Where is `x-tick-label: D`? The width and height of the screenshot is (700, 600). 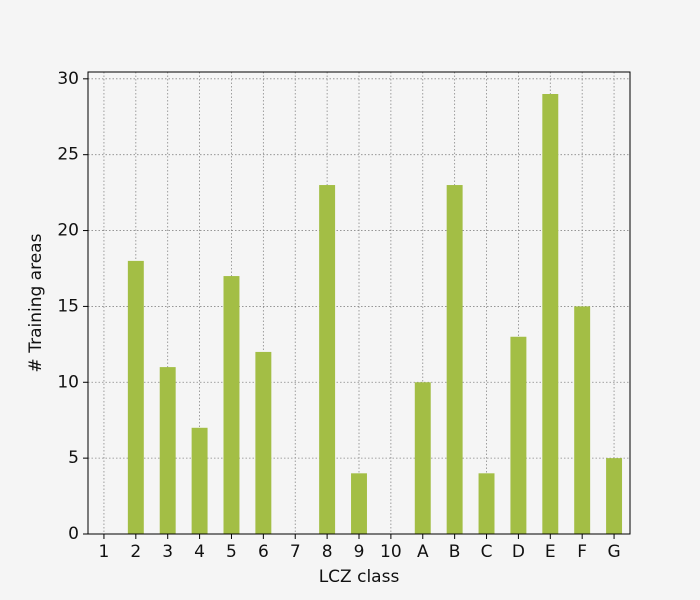 x-tick-label: D is located at coordinates (518, 552).